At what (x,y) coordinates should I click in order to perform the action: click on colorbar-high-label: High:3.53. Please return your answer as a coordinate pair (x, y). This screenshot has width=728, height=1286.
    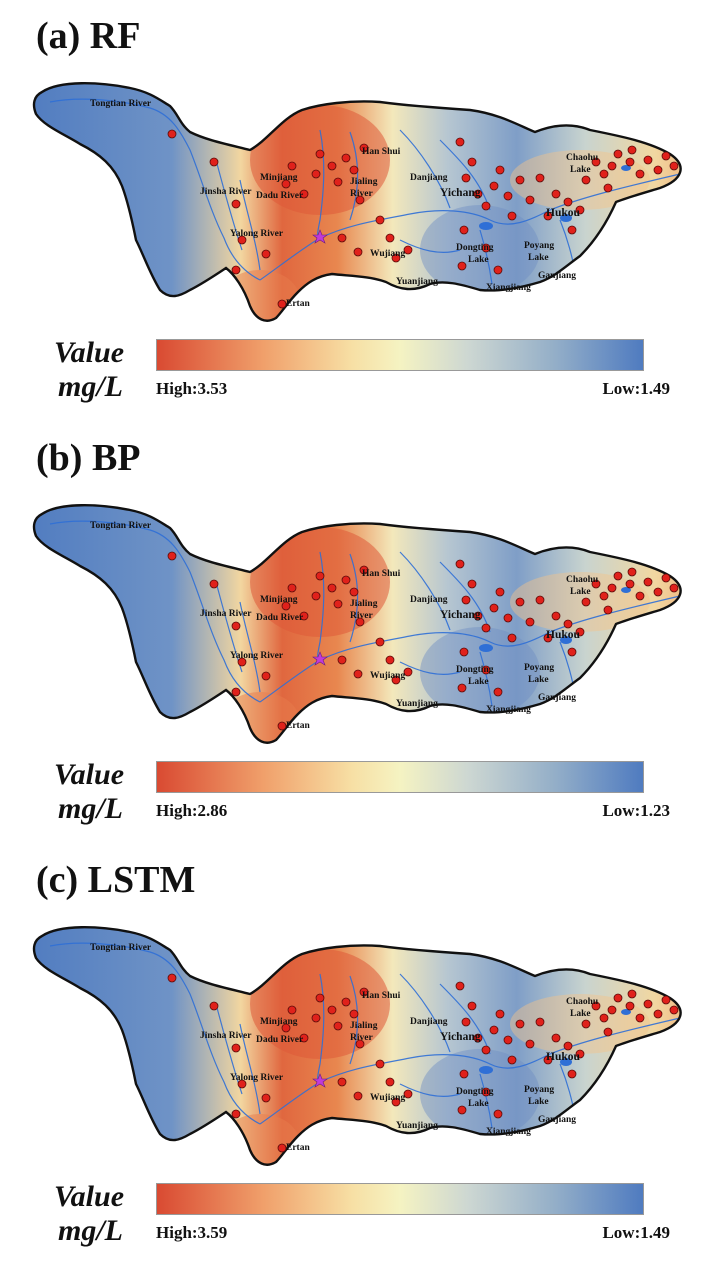
    Looking at the image, I should click on (192, 388).